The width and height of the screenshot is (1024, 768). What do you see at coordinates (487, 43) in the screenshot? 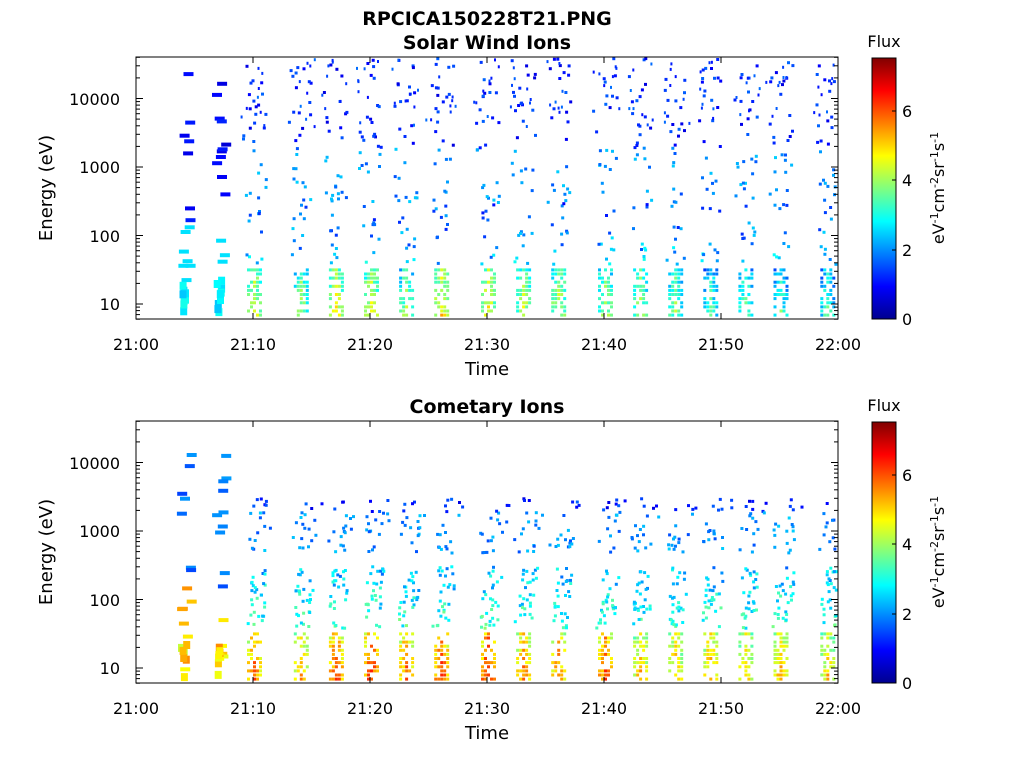
I see `panel-title: Solar Wind Ions` at bounding box center [487, 43].